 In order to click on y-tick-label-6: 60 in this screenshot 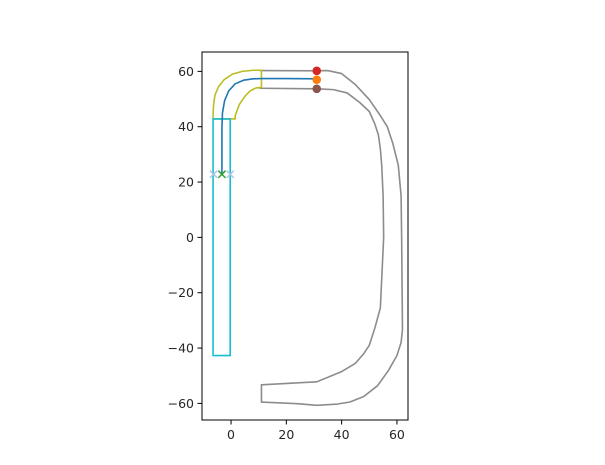, I will do `click(186, 71)`.